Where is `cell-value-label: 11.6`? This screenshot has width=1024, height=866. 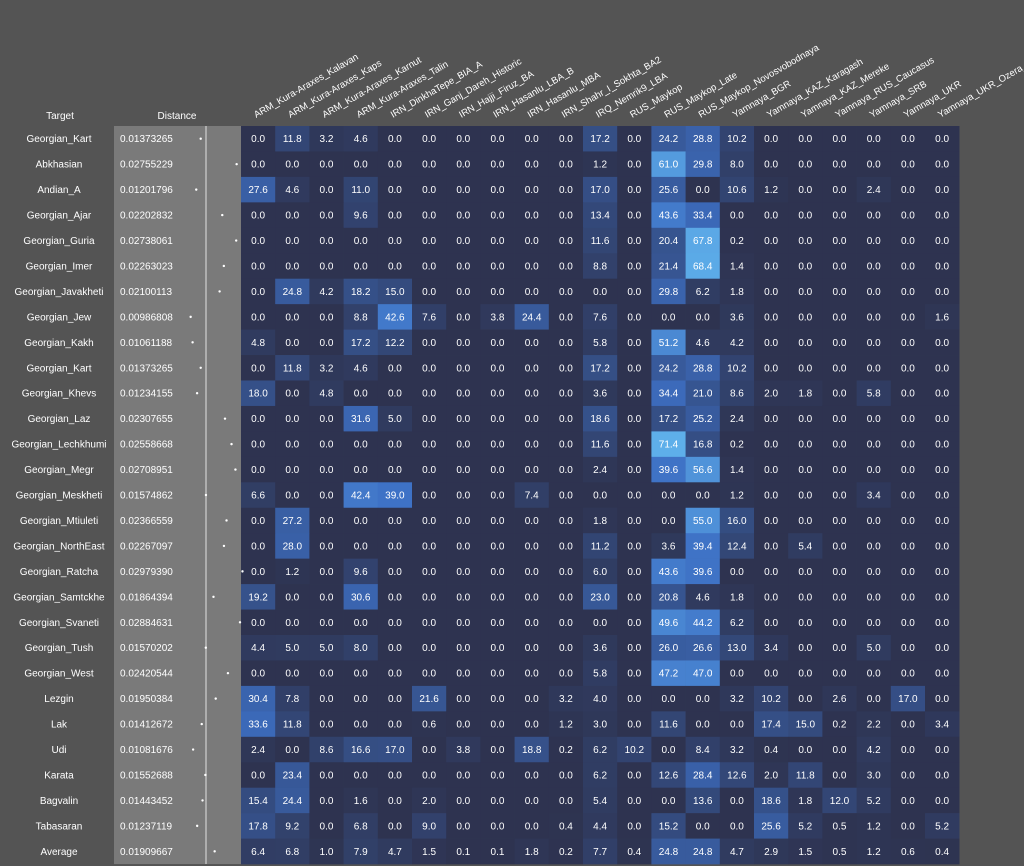 cell-value-label: 11.6 is located at coordinates (668, 725).